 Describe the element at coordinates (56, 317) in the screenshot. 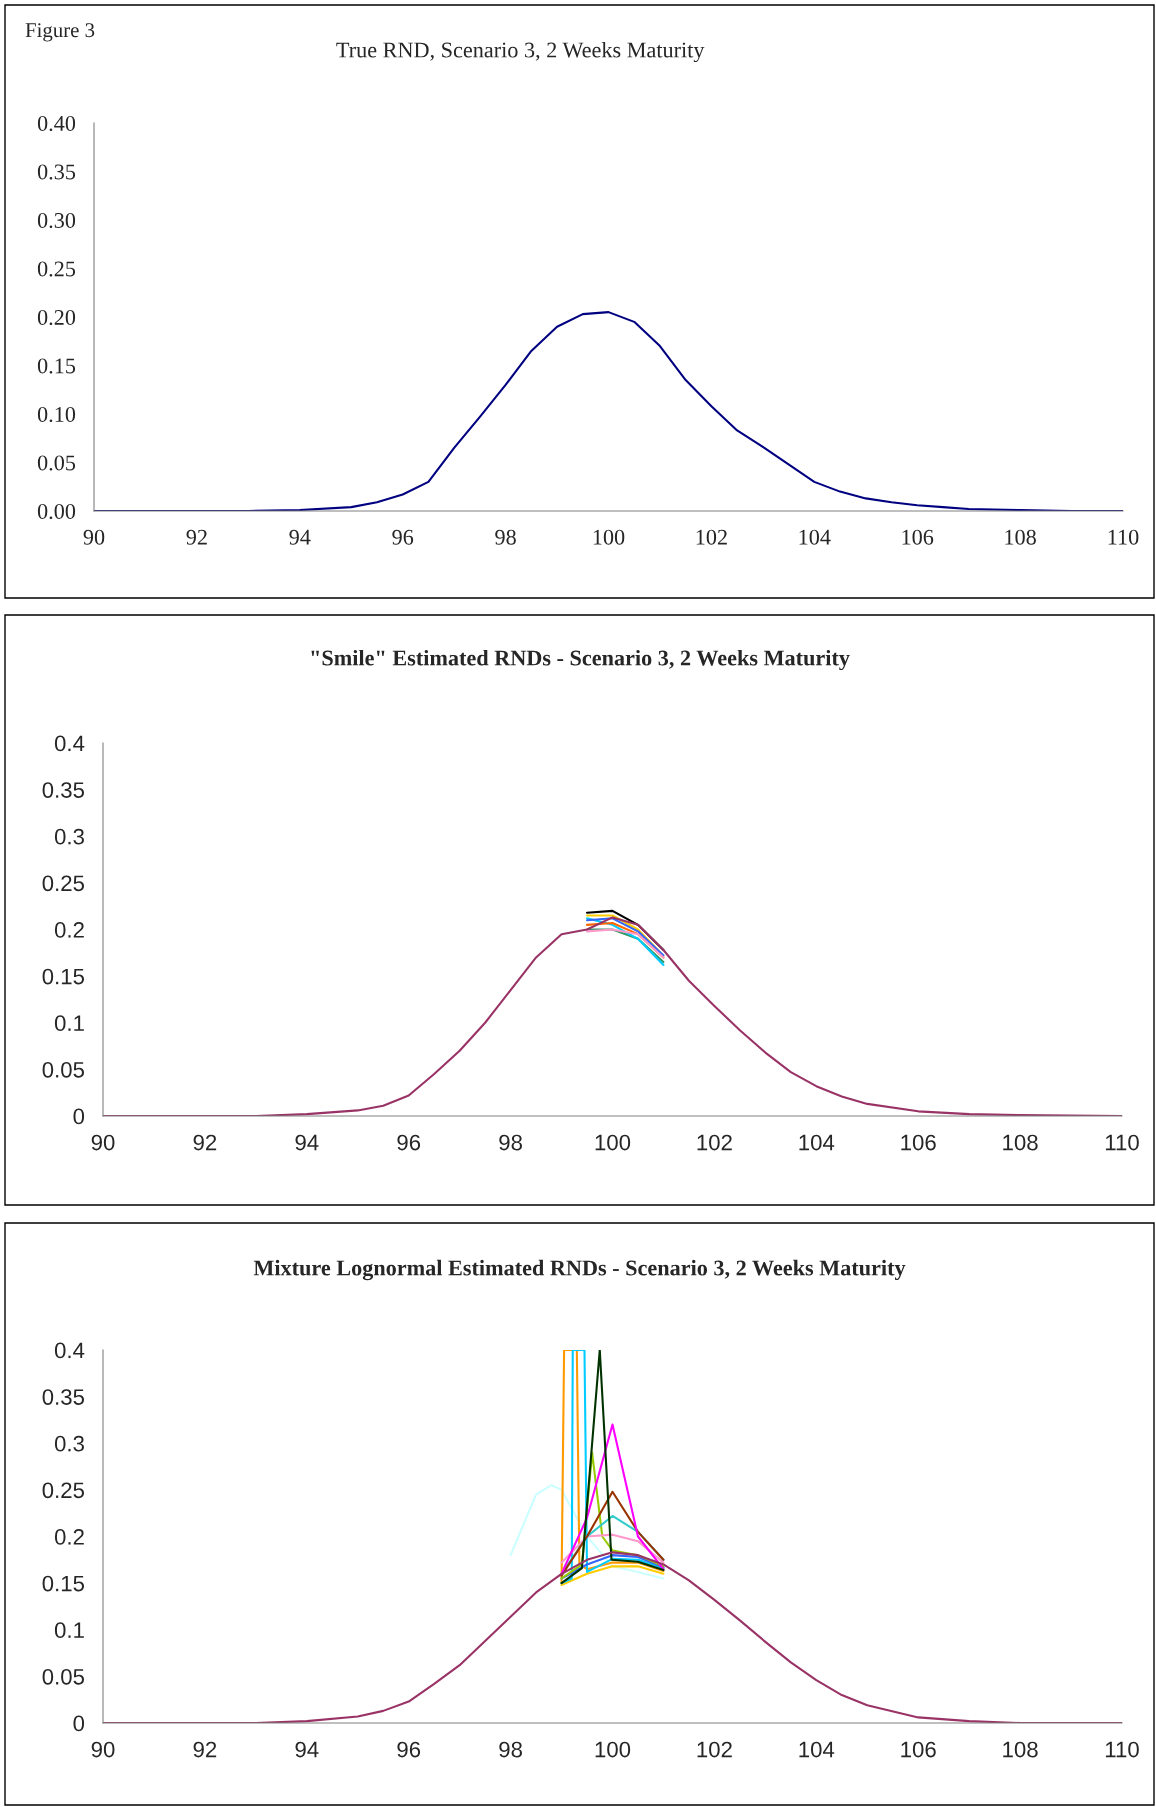

I see `y-tick-label: 0.20` at that location.